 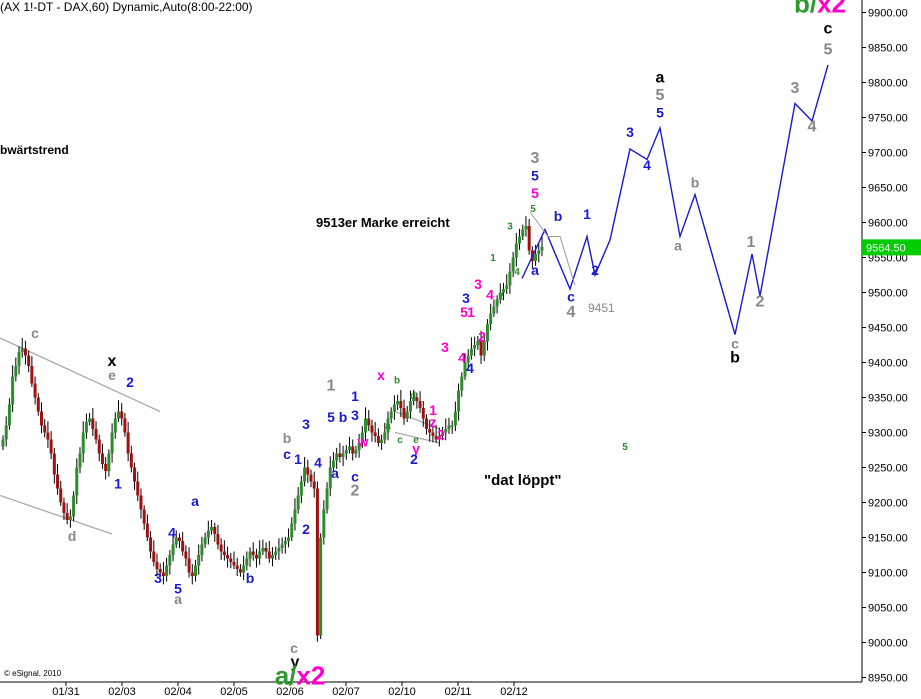 What do you see at coordinates (416, 449) in the screenshot?
I see `wave-label-35: y` at bounding box center [416, 449].